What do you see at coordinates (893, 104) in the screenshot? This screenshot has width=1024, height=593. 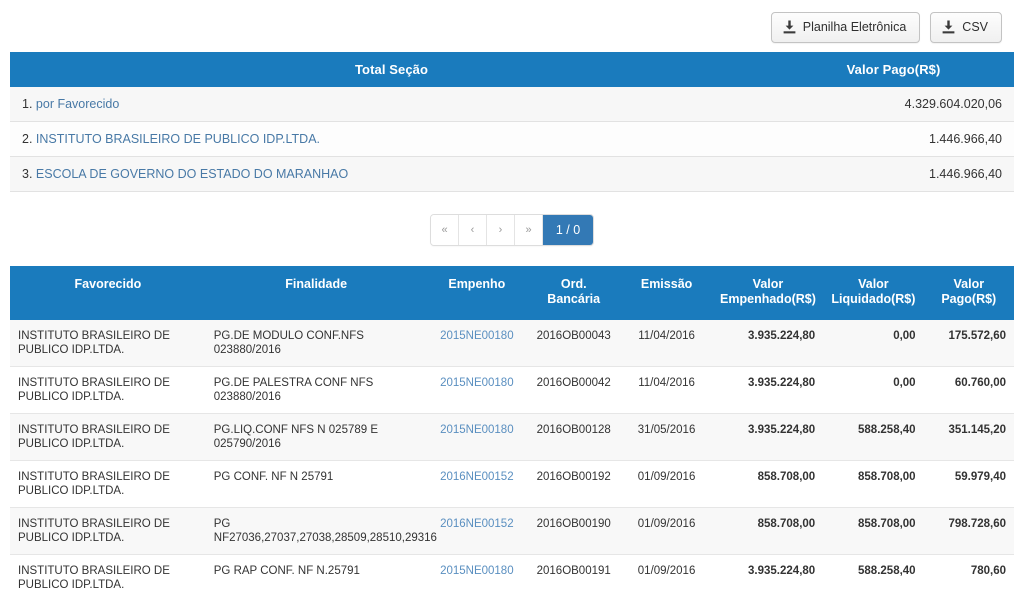 I see `summary-cell-value: 4.329.604.020,06` at bounding box center [893, 104].